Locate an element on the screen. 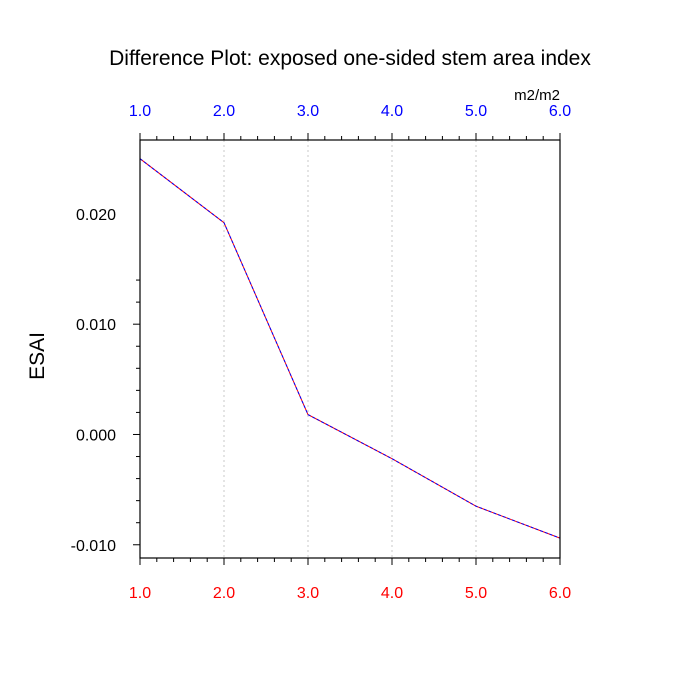 The height and width of the screenshot is (700, 700). y-tick-label: 0.000 is located at coordinates (96, 435).